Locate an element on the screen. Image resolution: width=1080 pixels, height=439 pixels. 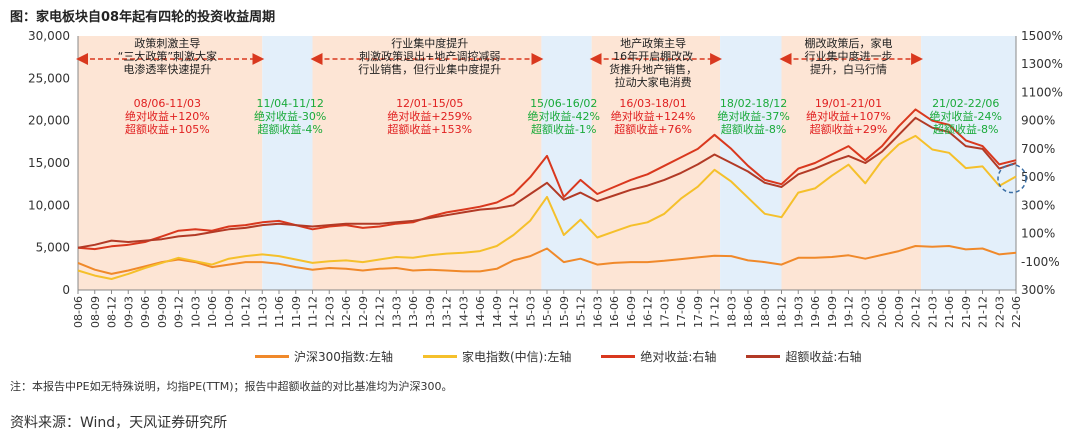
y-right-tick-label: 100% is located at coordinates (1038, 234).